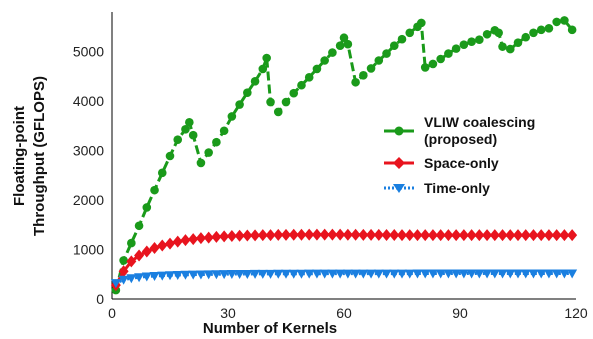 The image size is (593, 339). I want to click on y-tick-label: 5000, so click(88, 52).